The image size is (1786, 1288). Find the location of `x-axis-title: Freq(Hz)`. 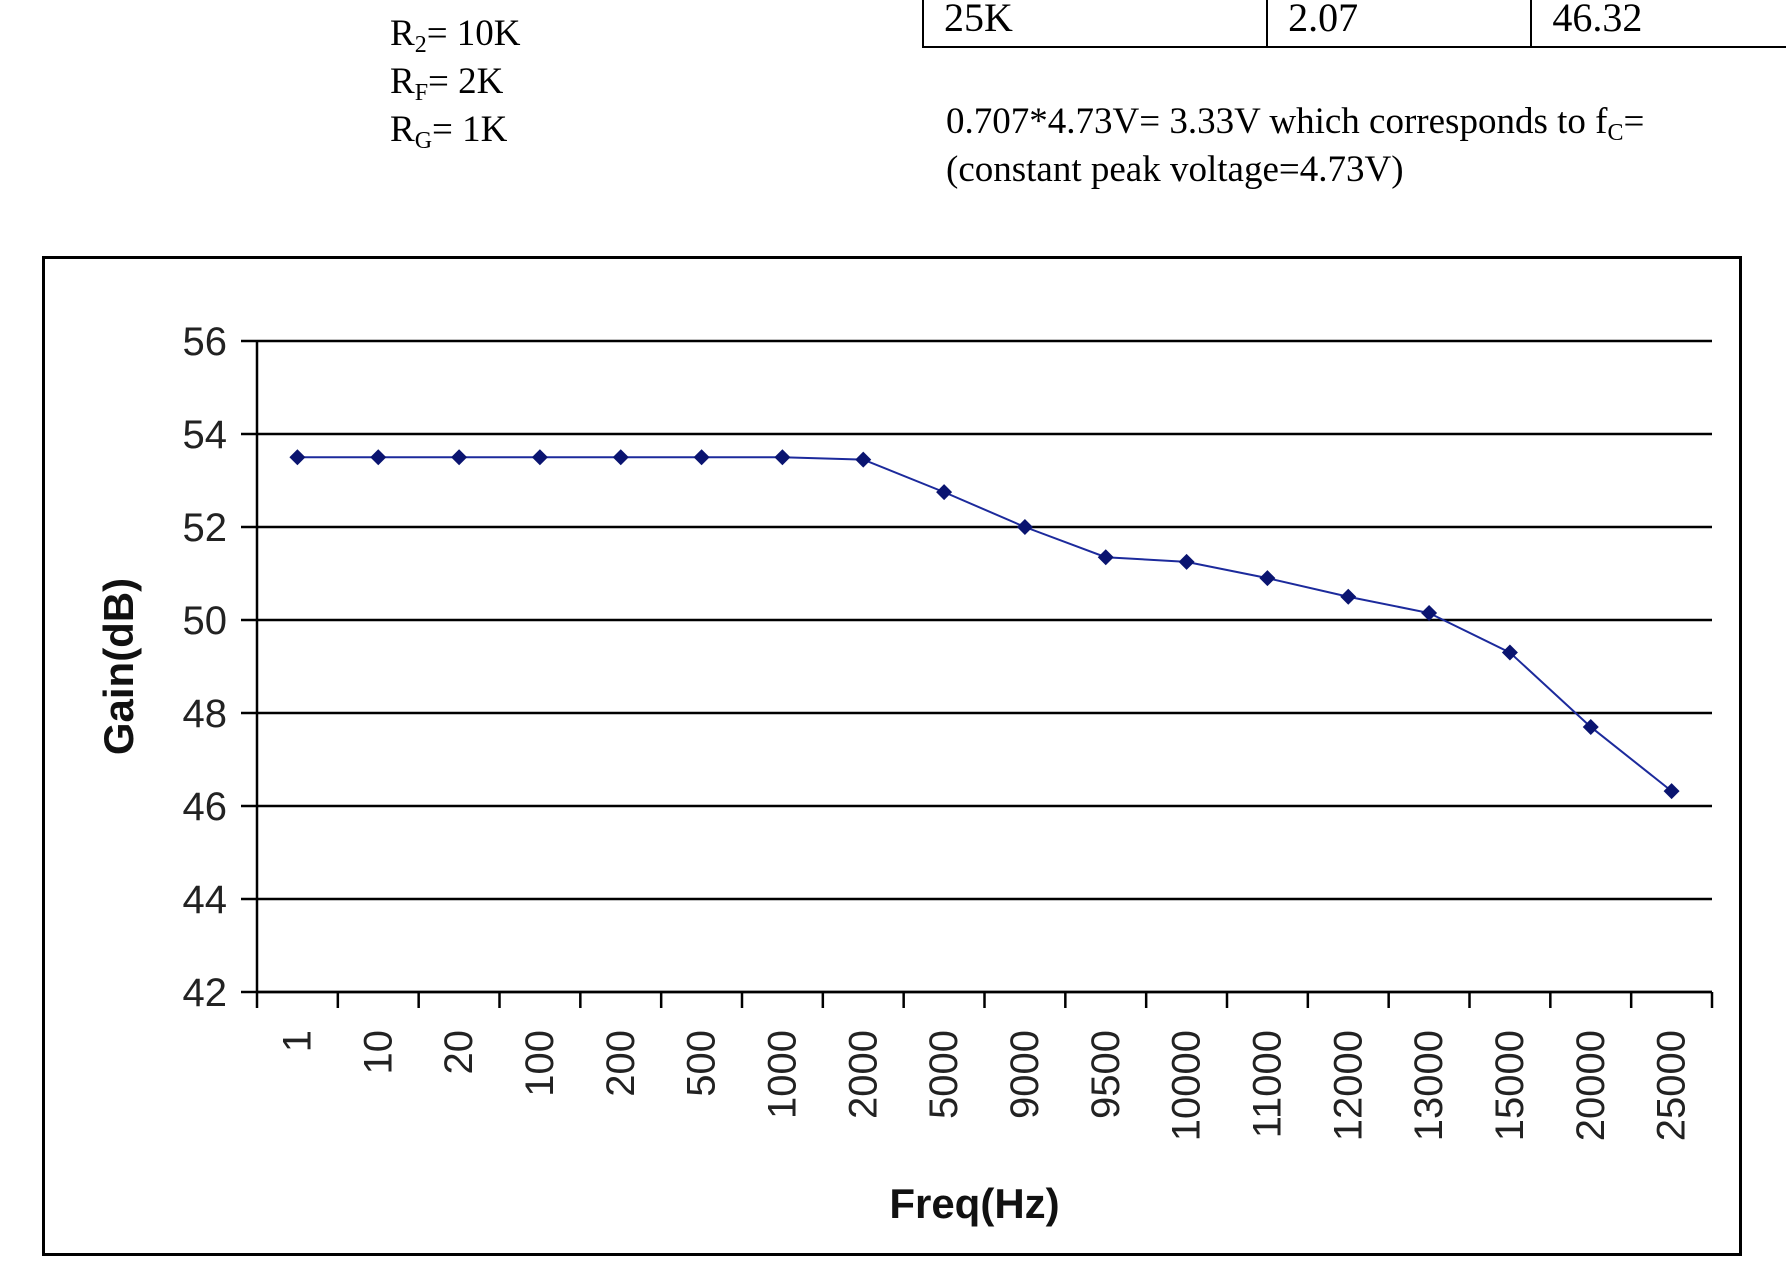

x-axis-title: Freq(Hz) is located at coordinates (974, 1203).